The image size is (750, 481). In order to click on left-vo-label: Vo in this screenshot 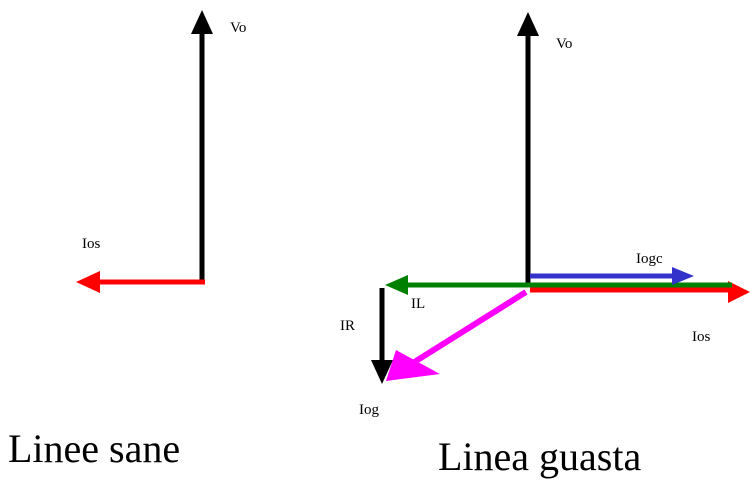, I will do `click(238, 28)`.